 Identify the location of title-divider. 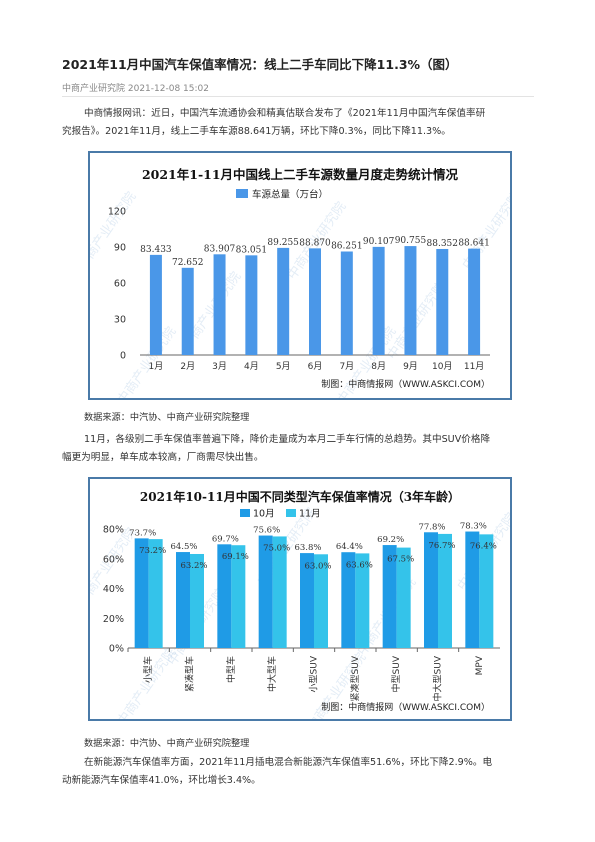
(298, 96).